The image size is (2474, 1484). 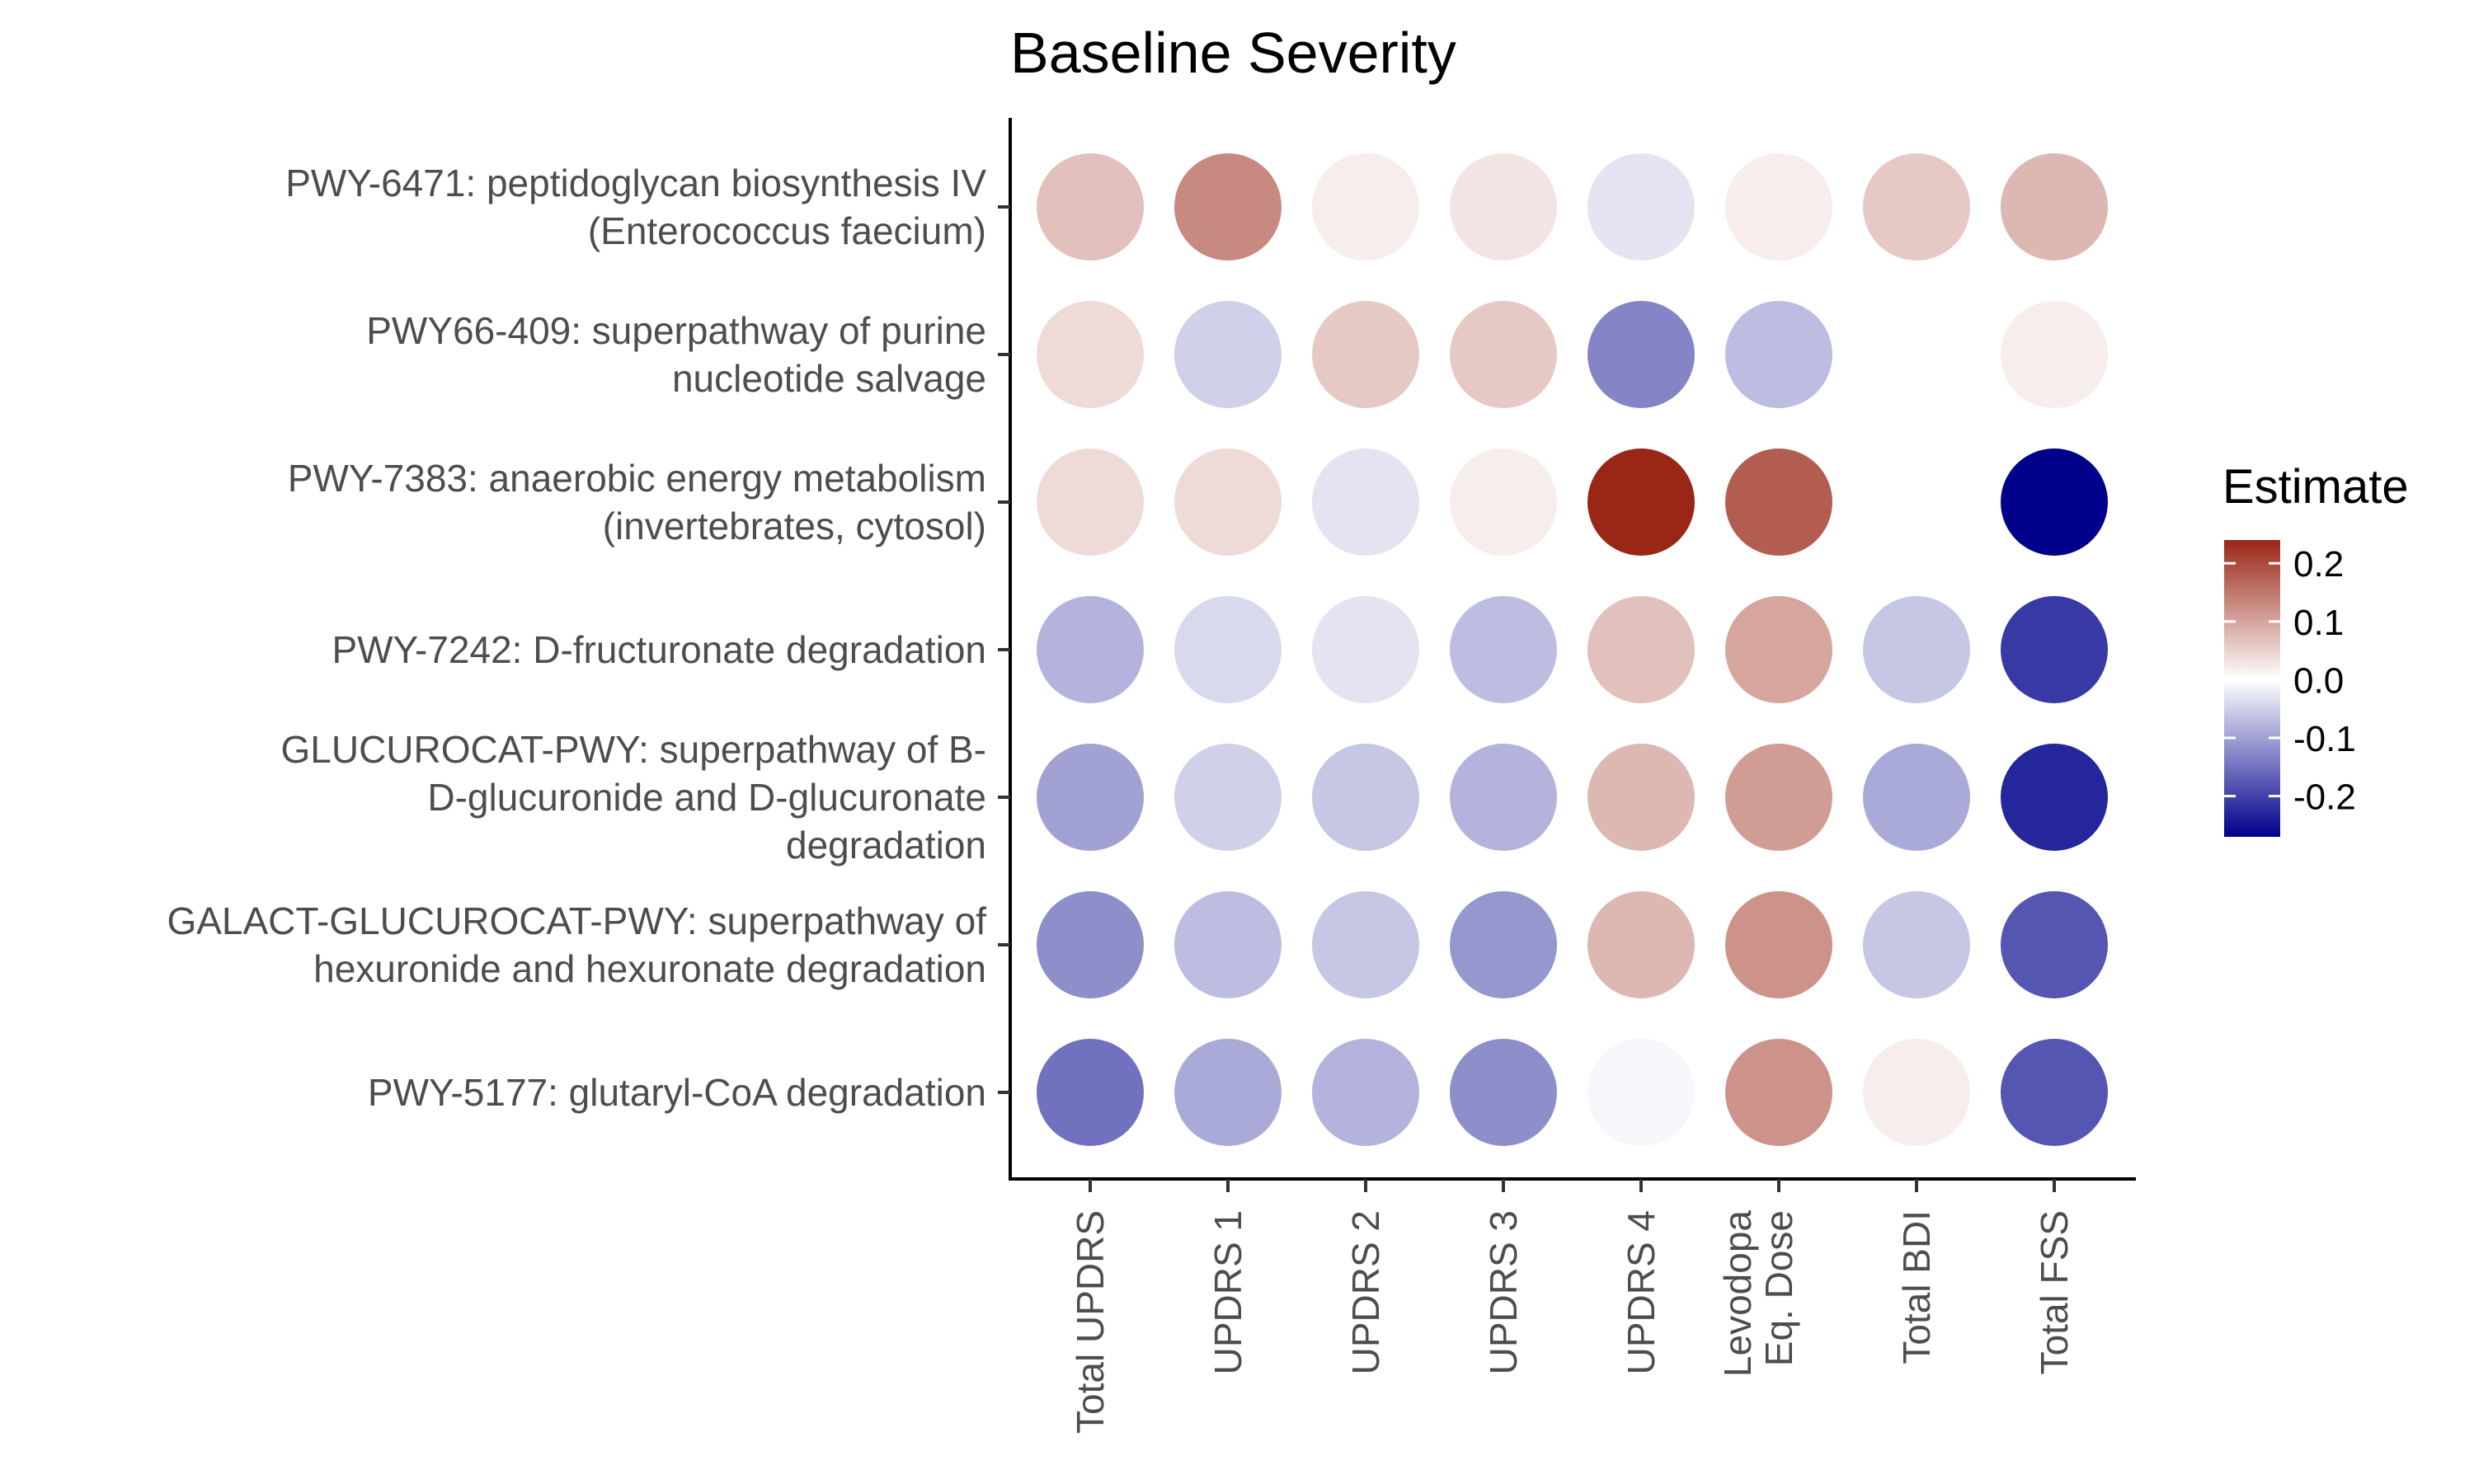 What do you see at coordinates (1090, 1322) in the screenshot?
I see `x-tick-label: Total UPDRS` at bounding box center [1090, 1322].